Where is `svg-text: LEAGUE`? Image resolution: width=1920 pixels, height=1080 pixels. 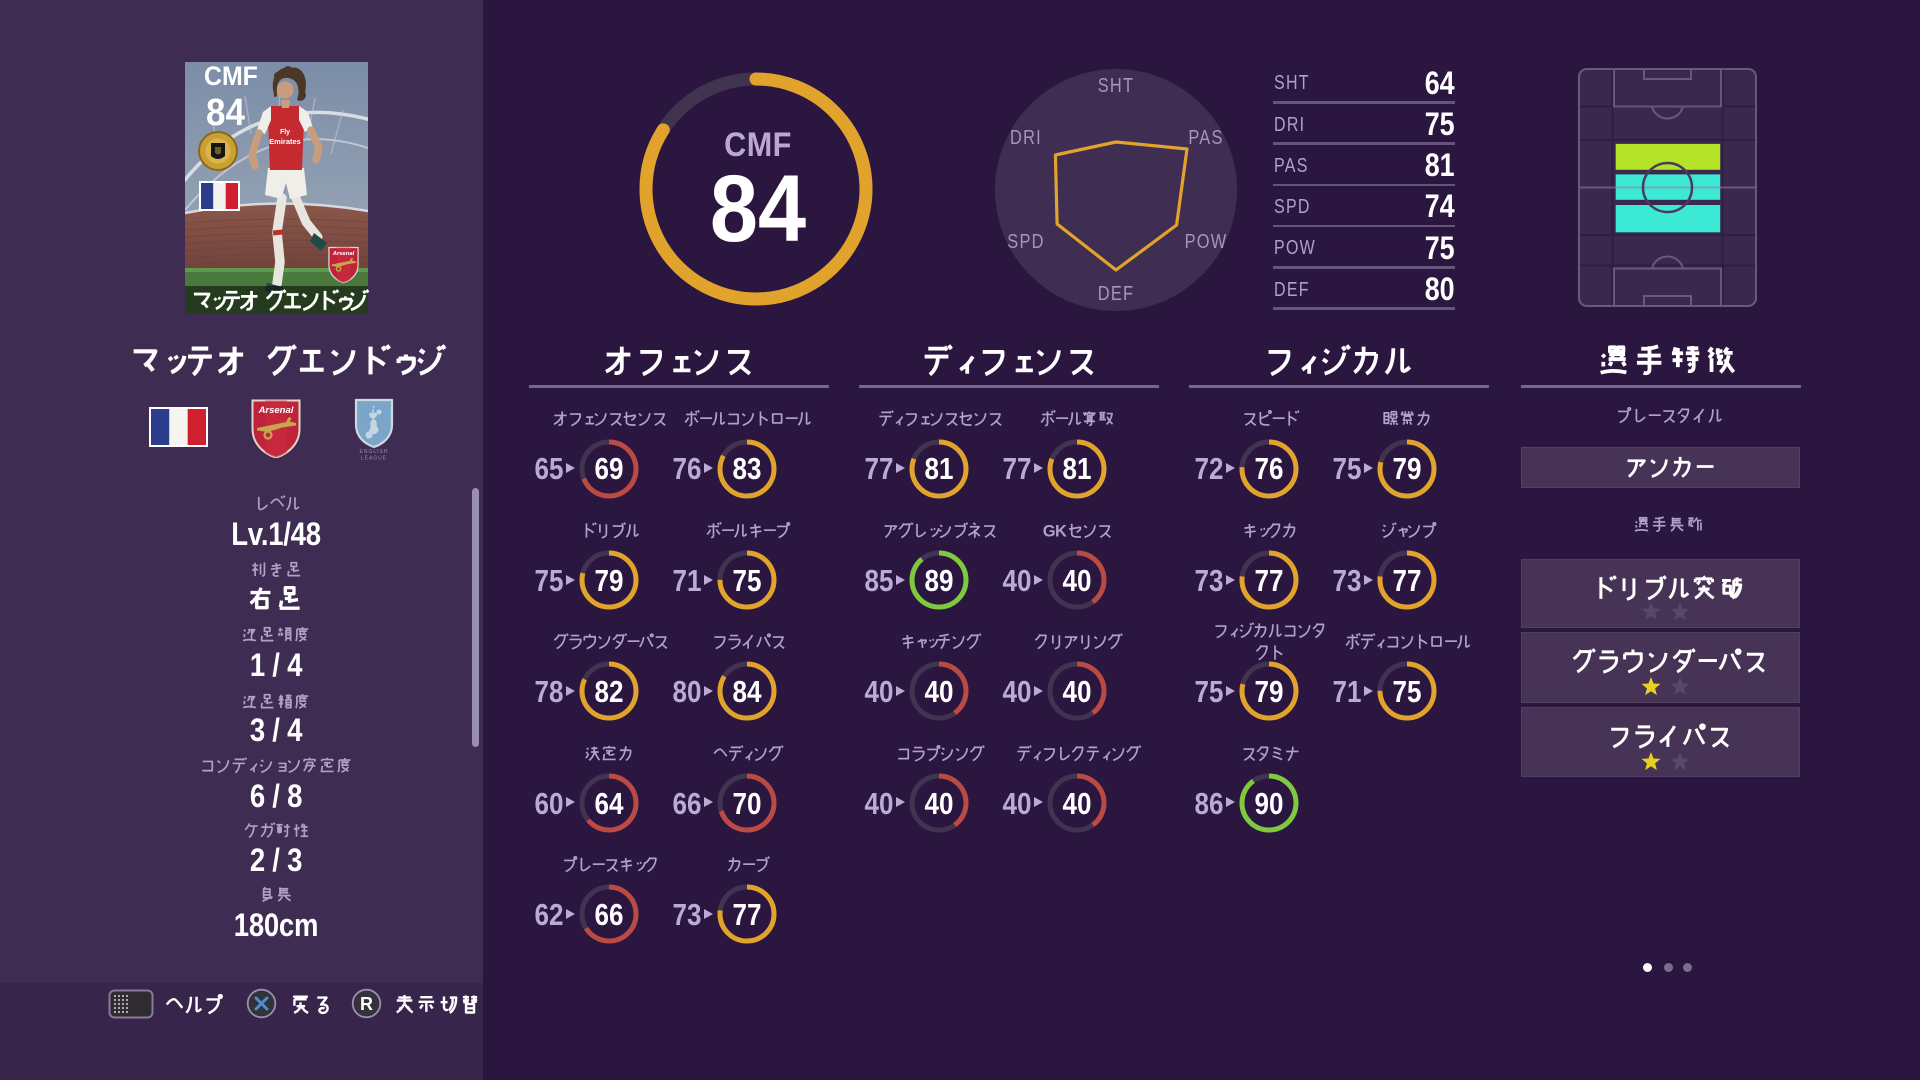
svg-text: LEAGUE is located at coordinates (374, 458).